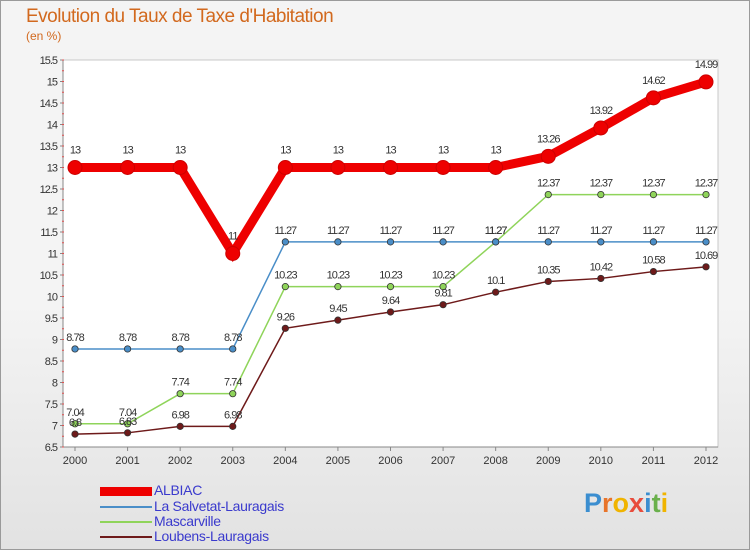 Image resolution: width=750 pixels, height=550 pixels. I want to click on x-tick-label: 2007, so click(443, 461).